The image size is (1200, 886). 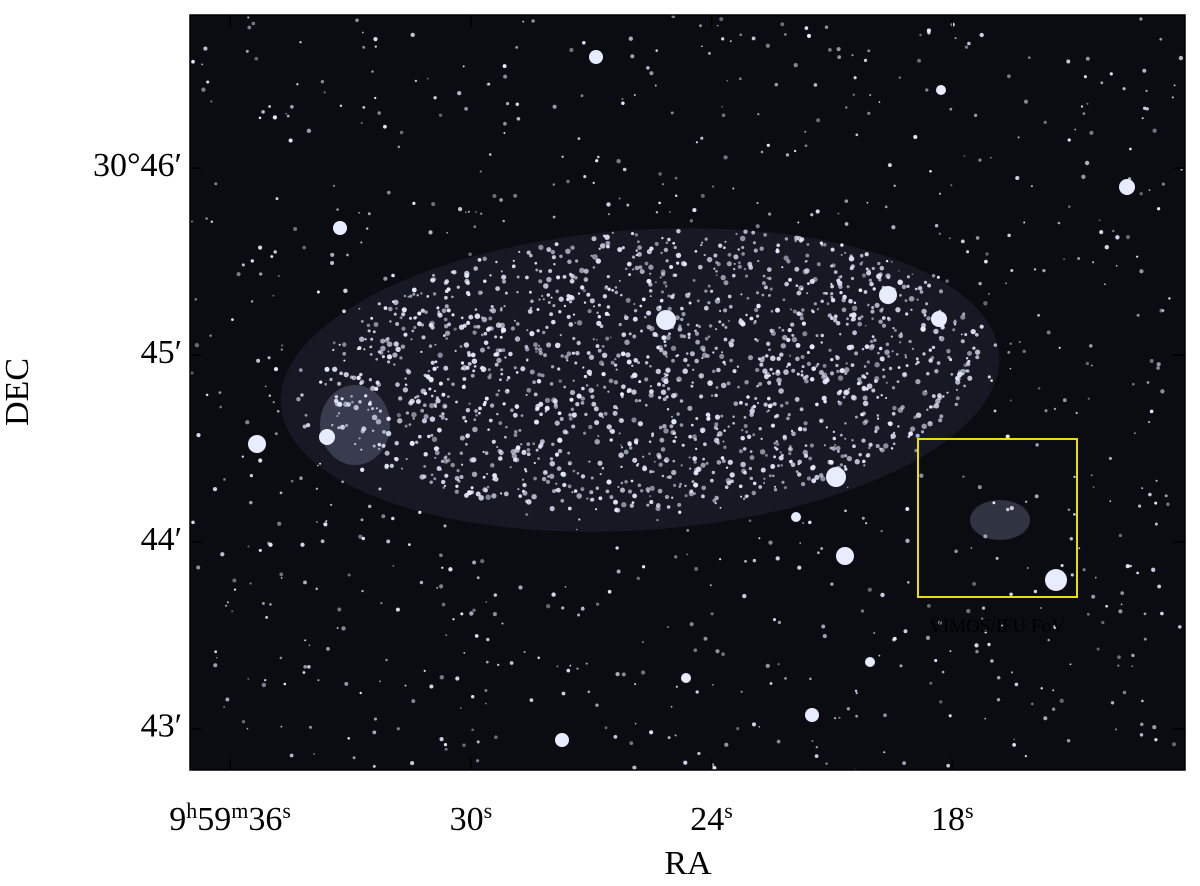 I want to click on y-tick-label: 44′, so click(x=161, y=539).